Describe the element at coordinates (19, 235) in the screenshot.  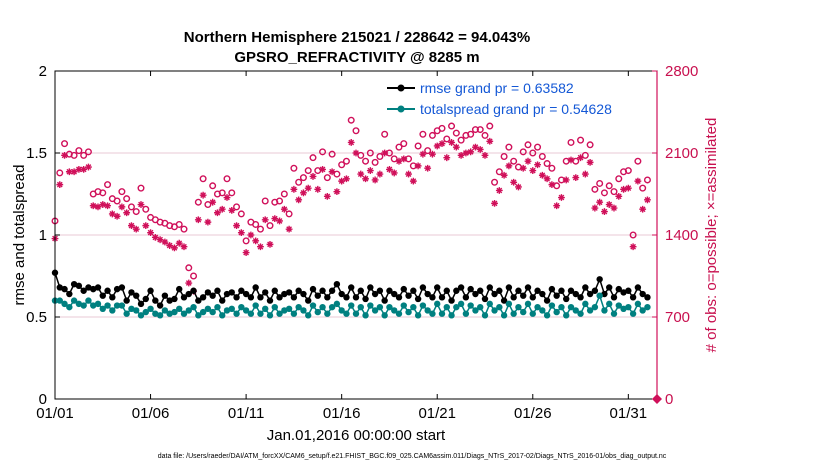
I see `y-axis-label-left: rmse and totalspread` at that location.